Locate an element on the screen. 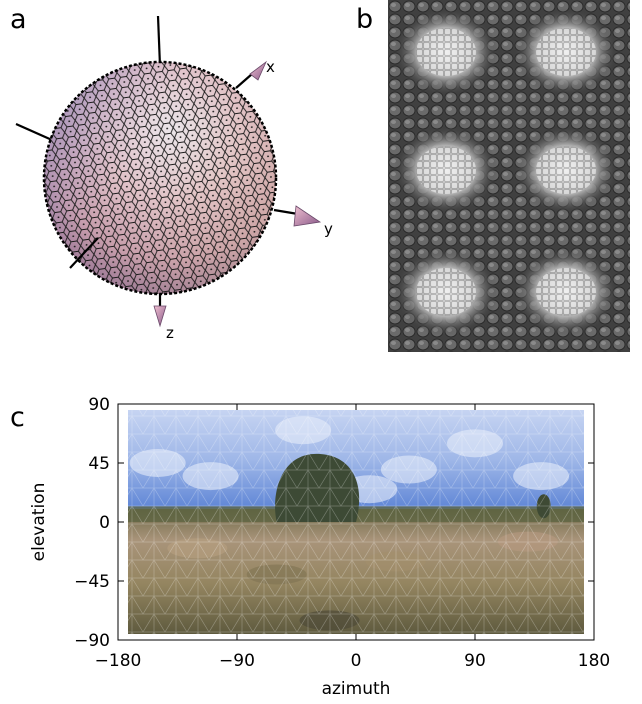 This screenshot has width=642, height=704. y-tick-label: −90 is located at coordinates (92, 641).